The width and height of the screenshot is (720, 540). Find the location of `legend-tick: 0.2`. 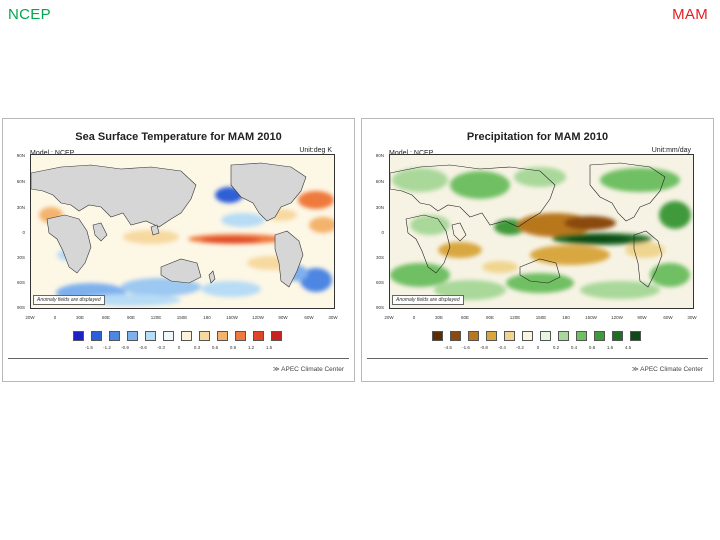

legend-tick: 0.2 is located at coordinates (556, 347).